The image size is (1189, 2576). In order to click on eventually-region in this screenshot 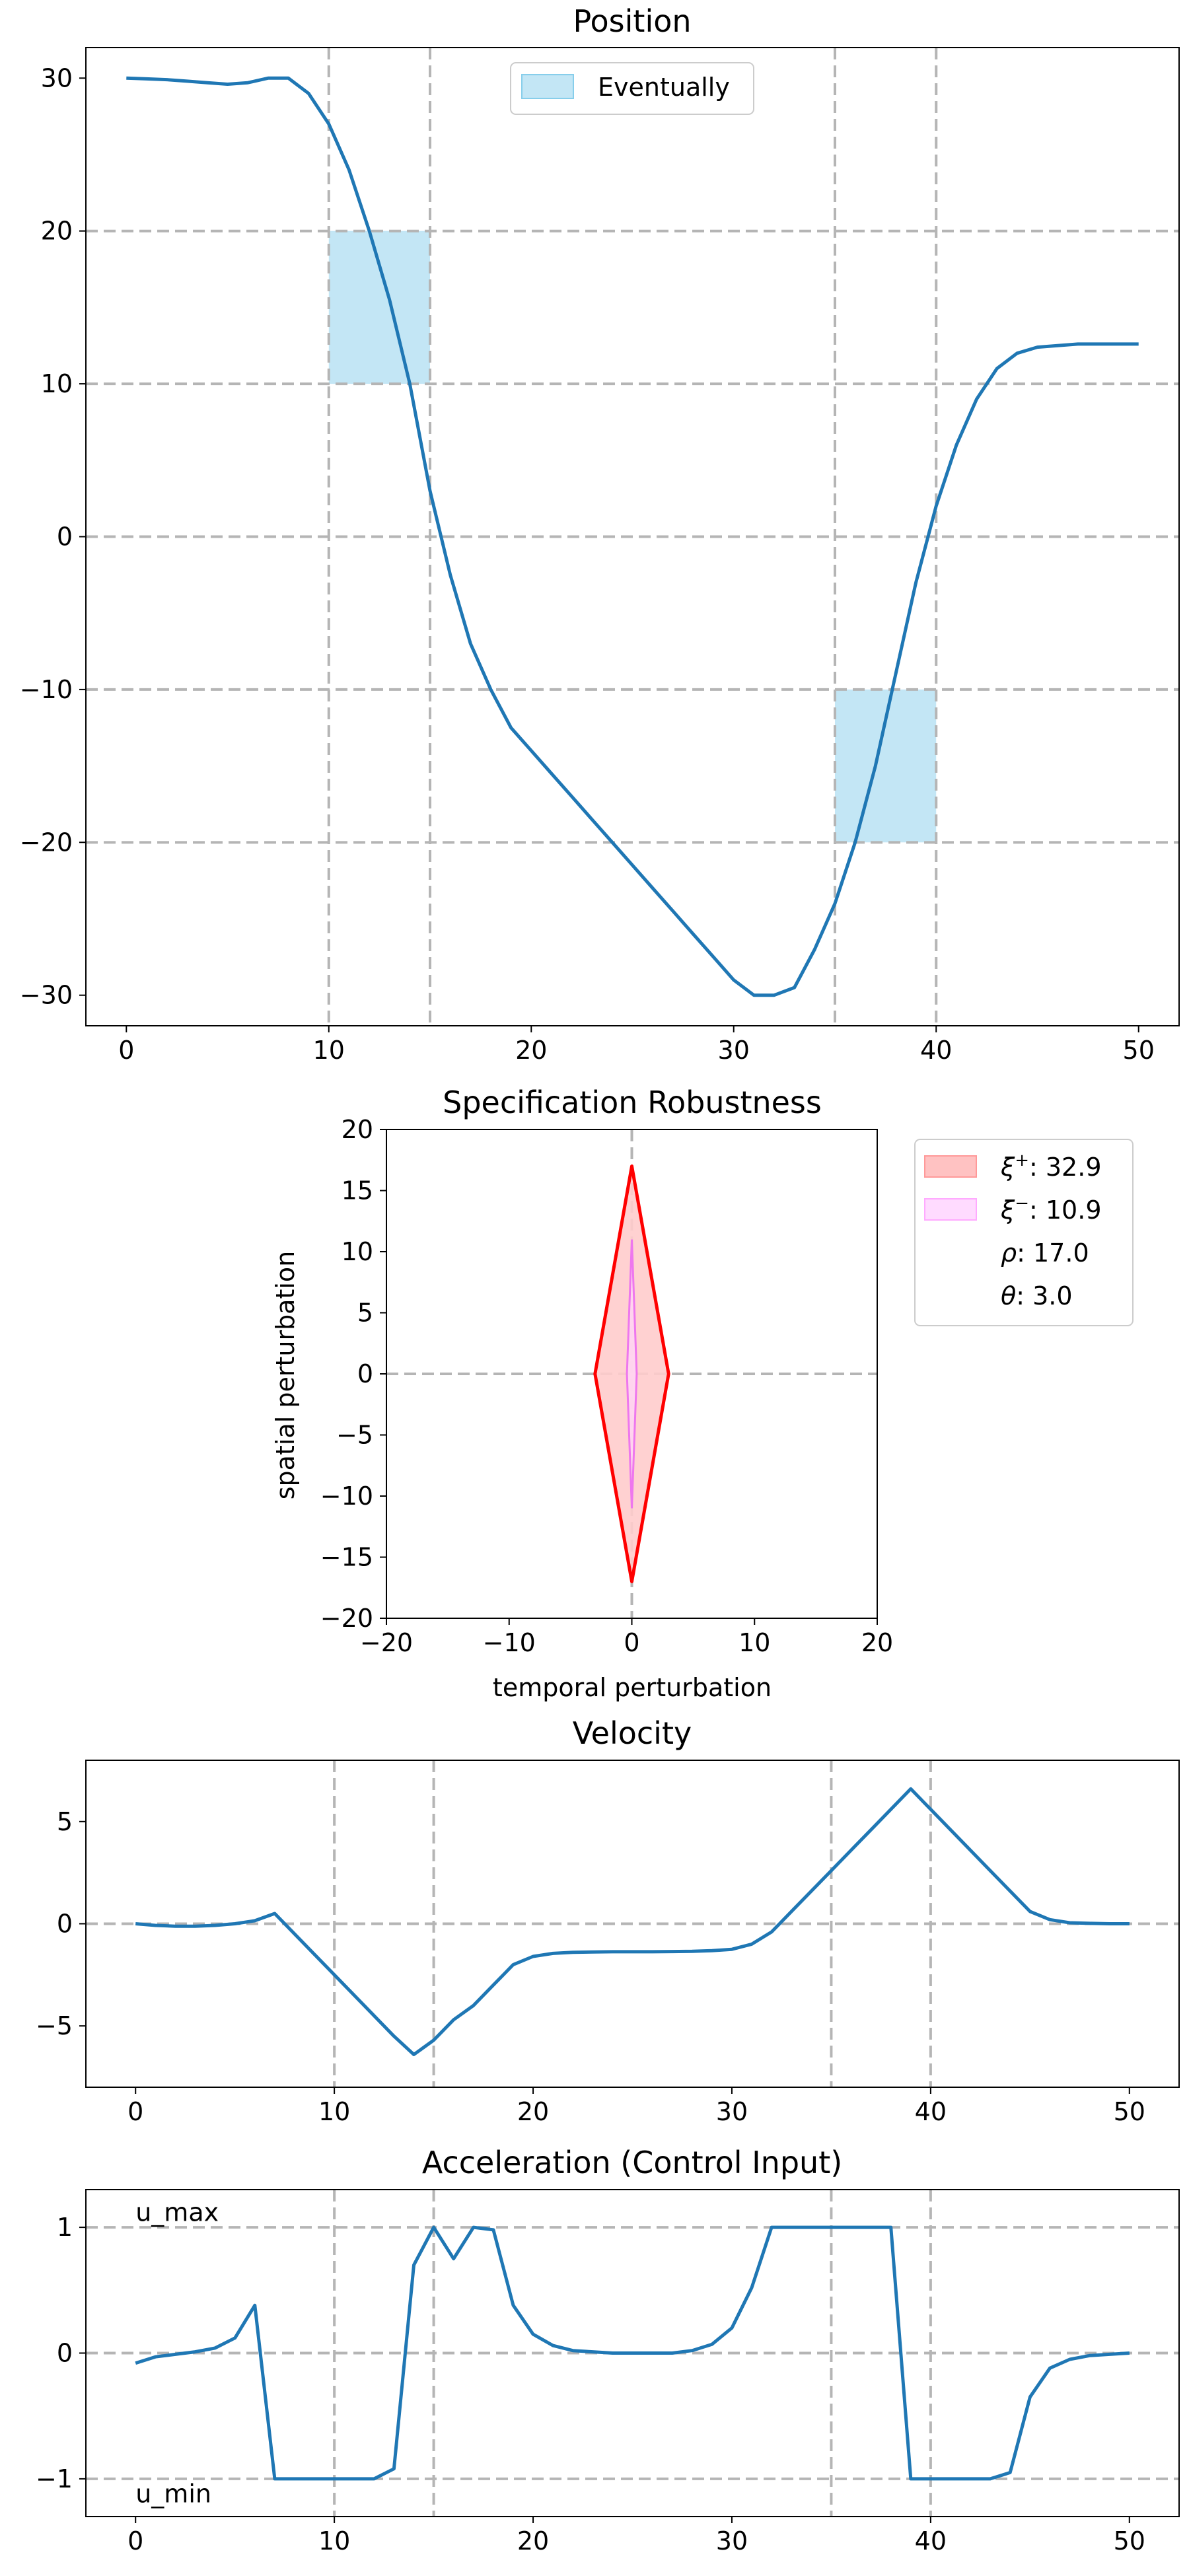, I will do `click(379, 307)`.